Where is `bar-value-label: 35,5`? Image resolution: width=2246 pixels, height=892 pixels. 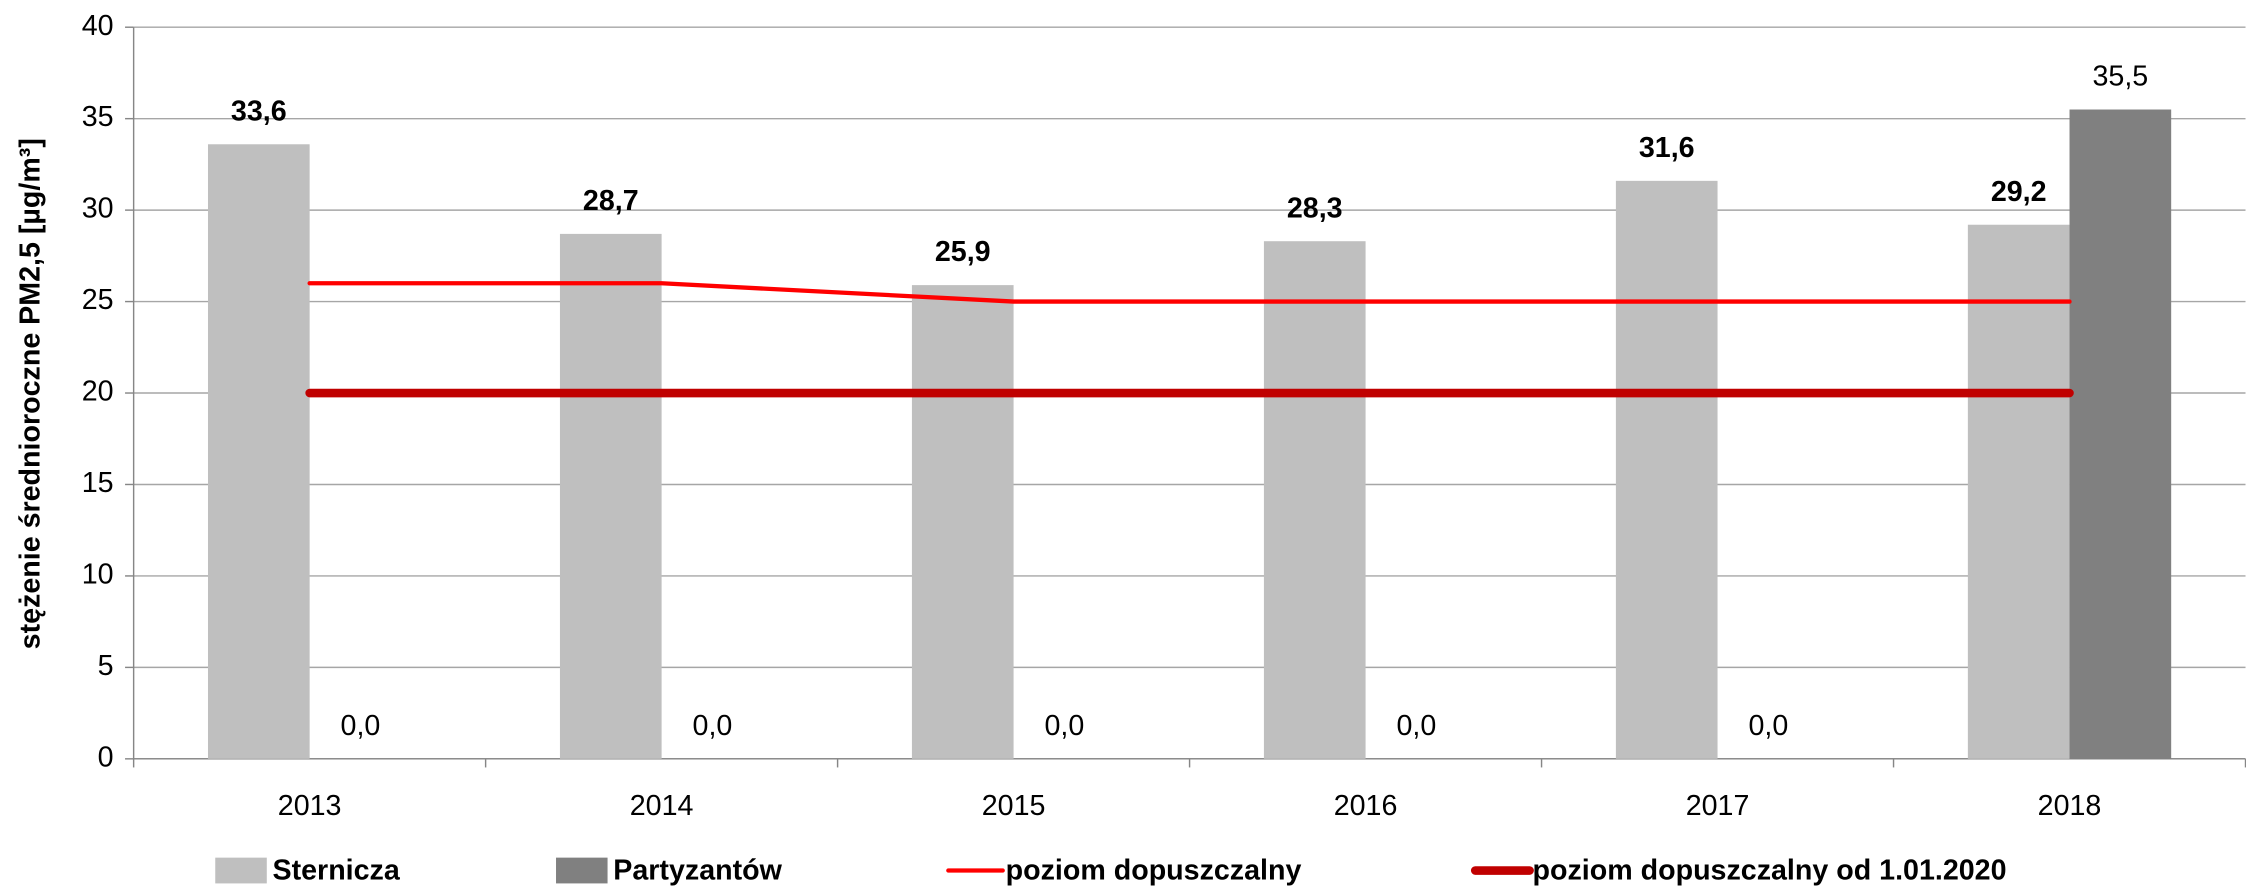 bar-value-label: 35,5 is located at coordinates (2120, 77).